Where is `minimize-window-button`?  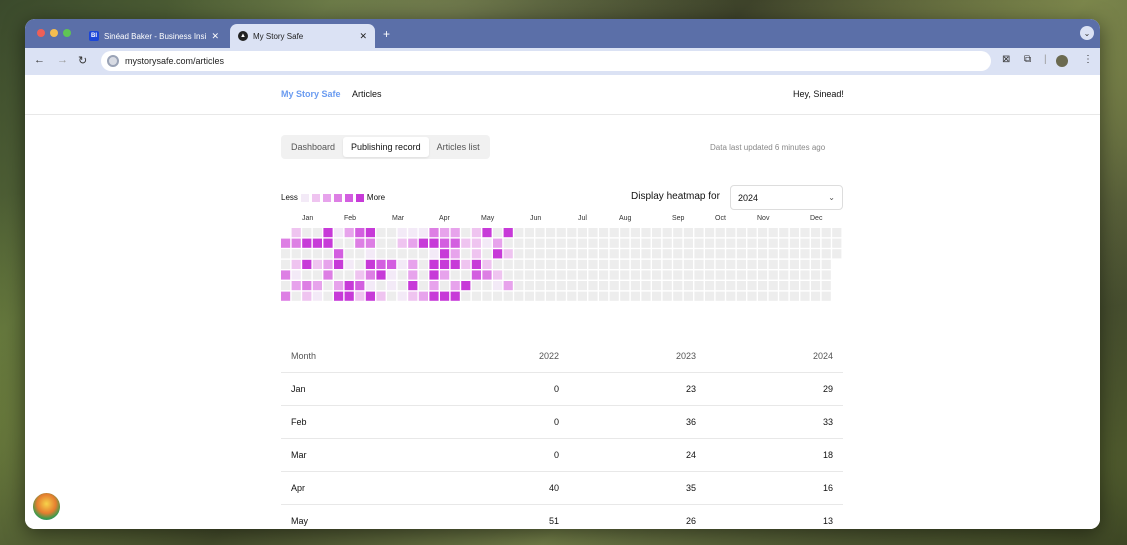 minimize-window-button is located at coordinates (54, 33).